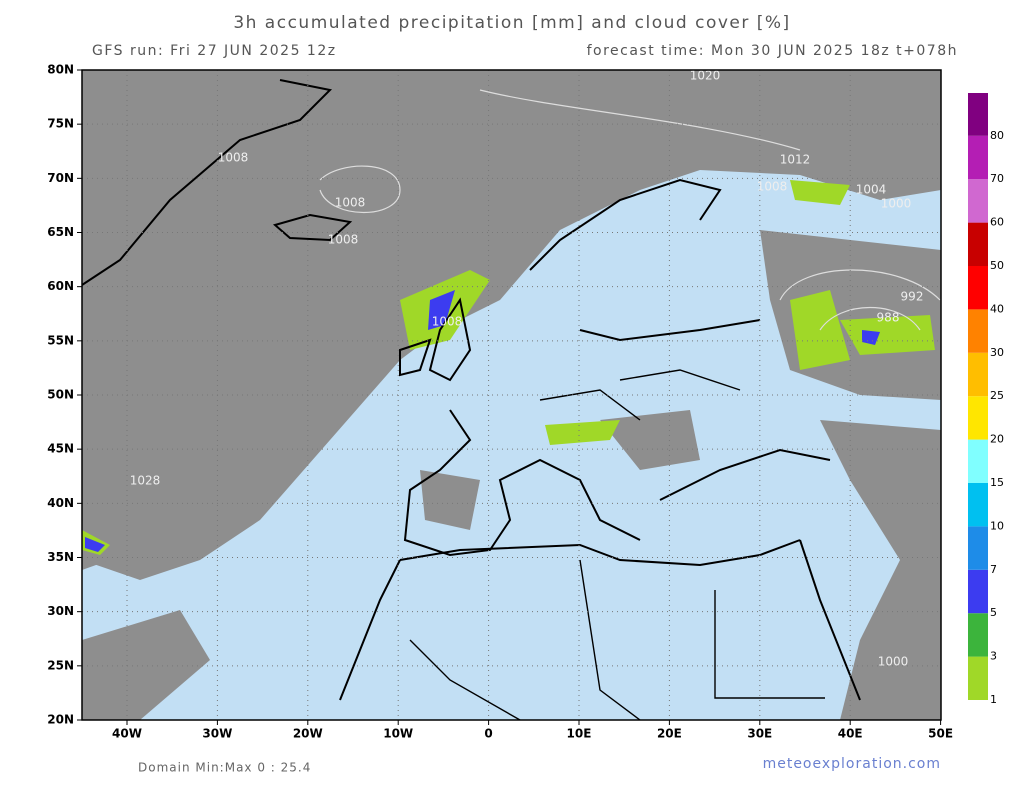  I want to click on colorbar-label: 60, so click(997, 222).